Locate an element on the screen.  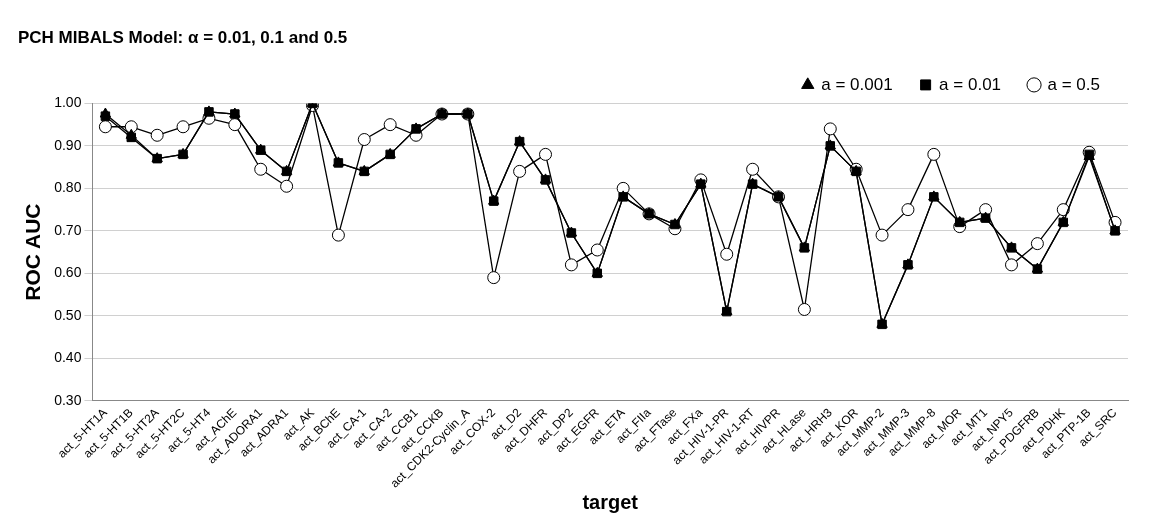
legend-label: a = 0.01 is located at coordinates (970, 84).